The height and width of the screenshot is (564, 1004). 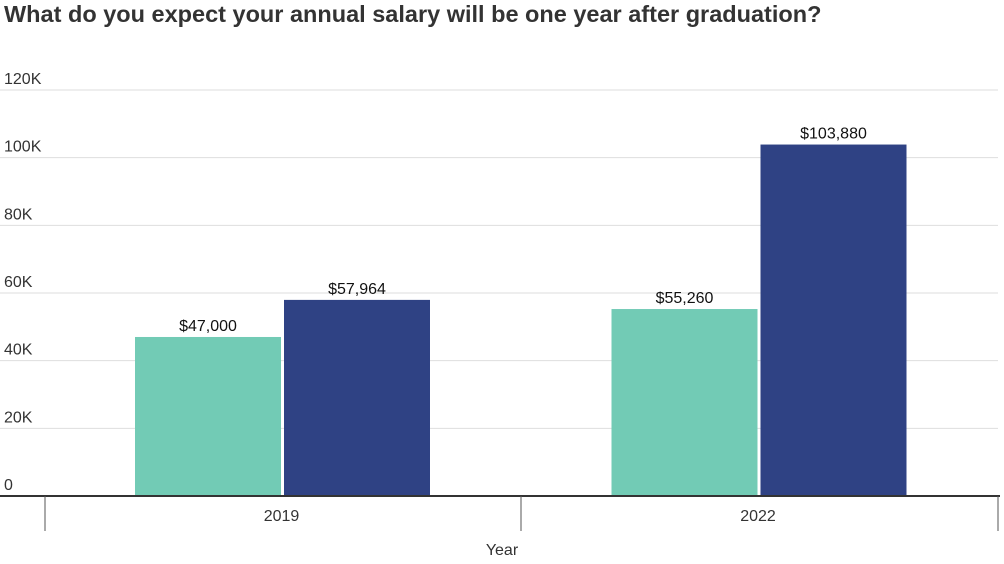 What do you see at coordinates (18, 350) in the screenshot?
I see `y-tick-label: 40K` at bounding box center [18, 350].